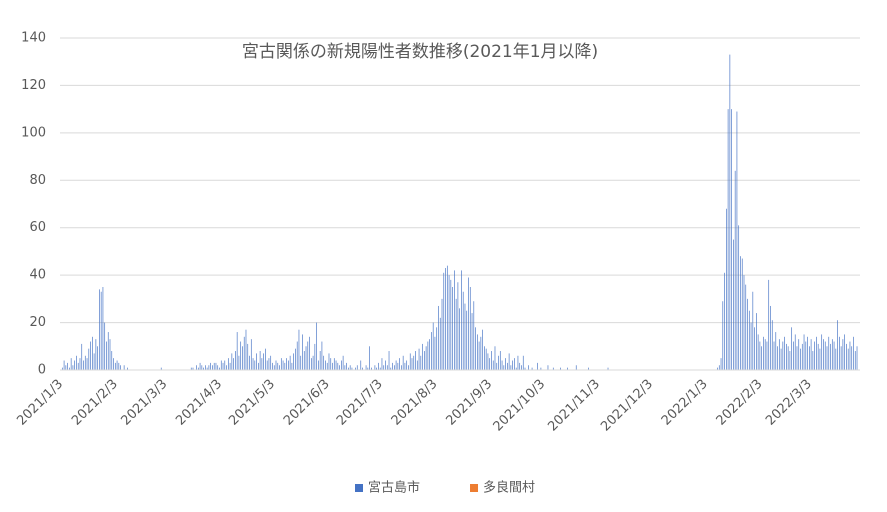  Describe the element at coordinates (42, 370) in the screenshot. I see `y-tick-label: 0` at that location.